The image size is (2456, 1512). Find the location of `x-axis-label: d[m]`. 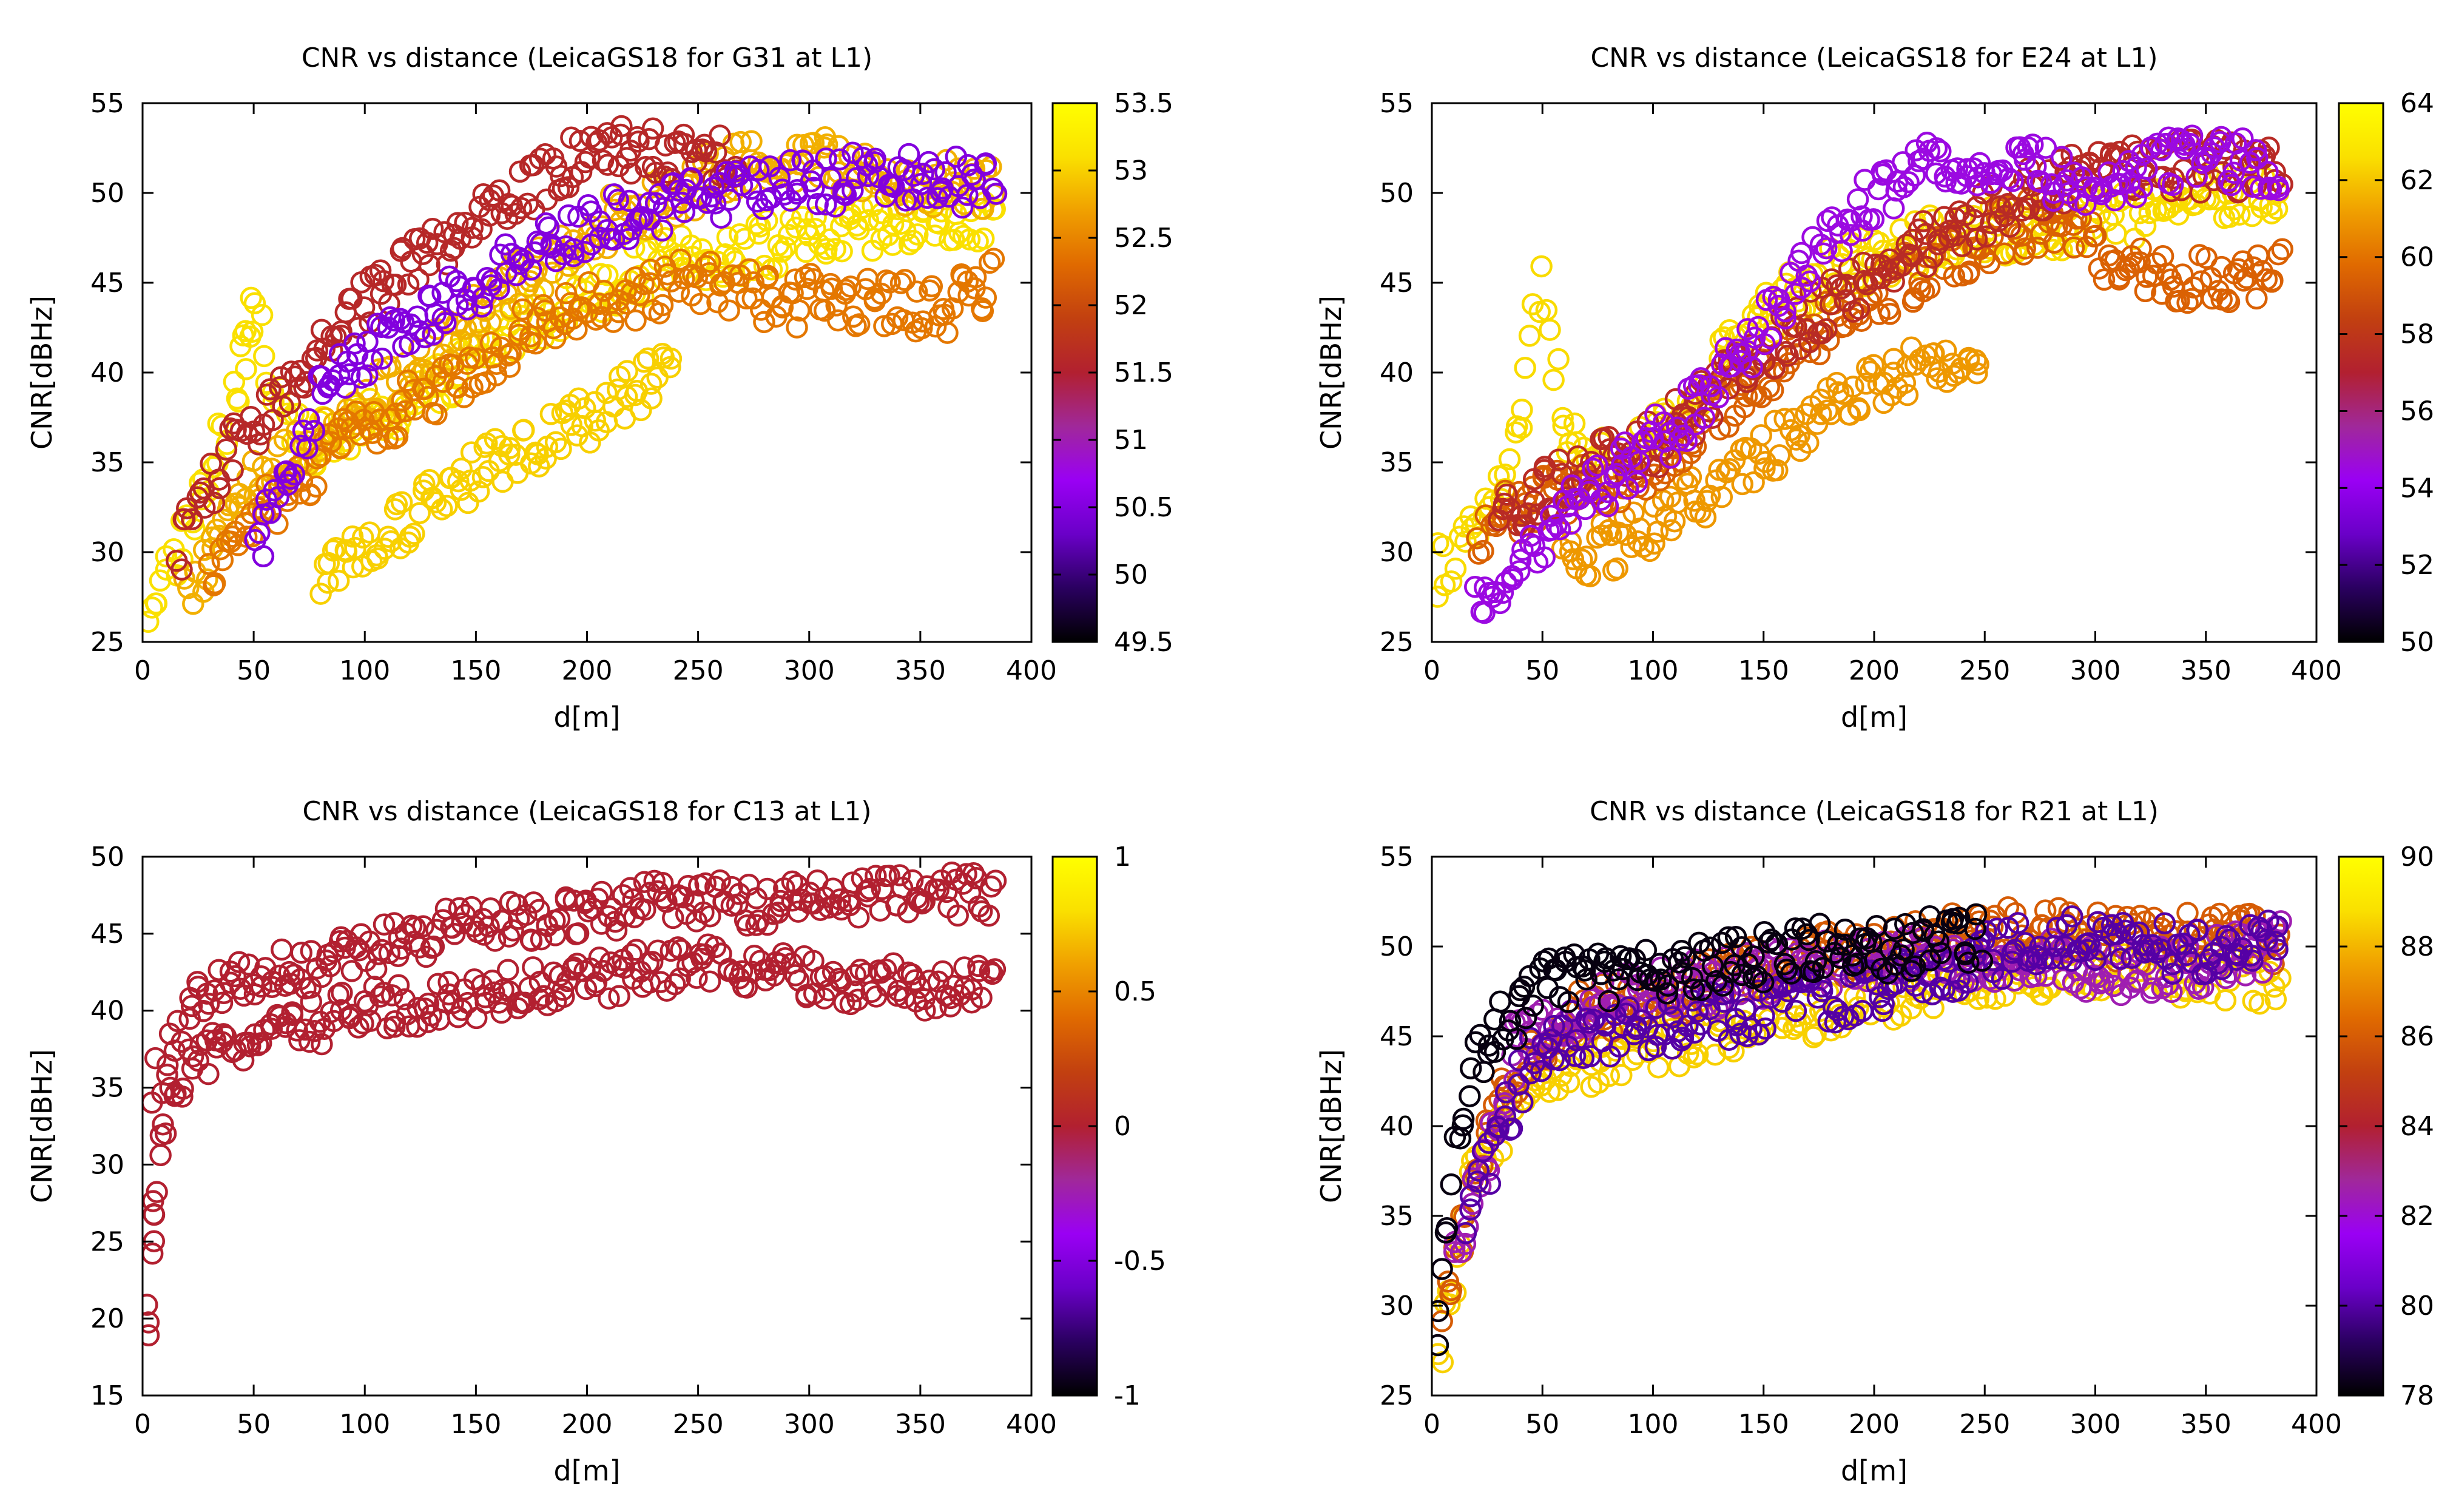

x-axis-label: d[m] is located at coordinates (1874, 1470).